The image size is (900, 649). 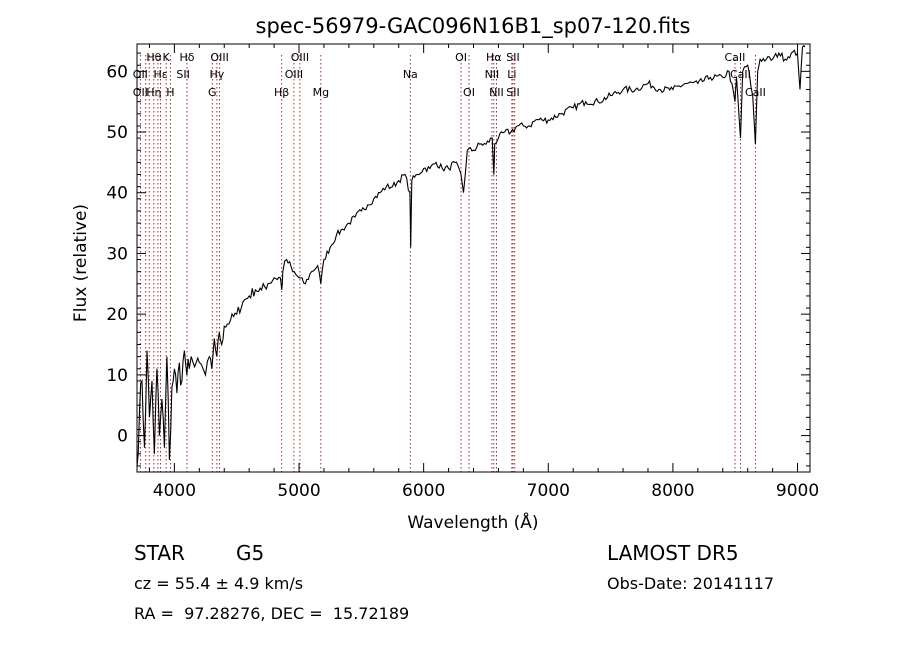 What do you see at coordinates (461, 57) in the screenshot?
I see `line-label-top-5: OI` at bounding box center [461, 57].